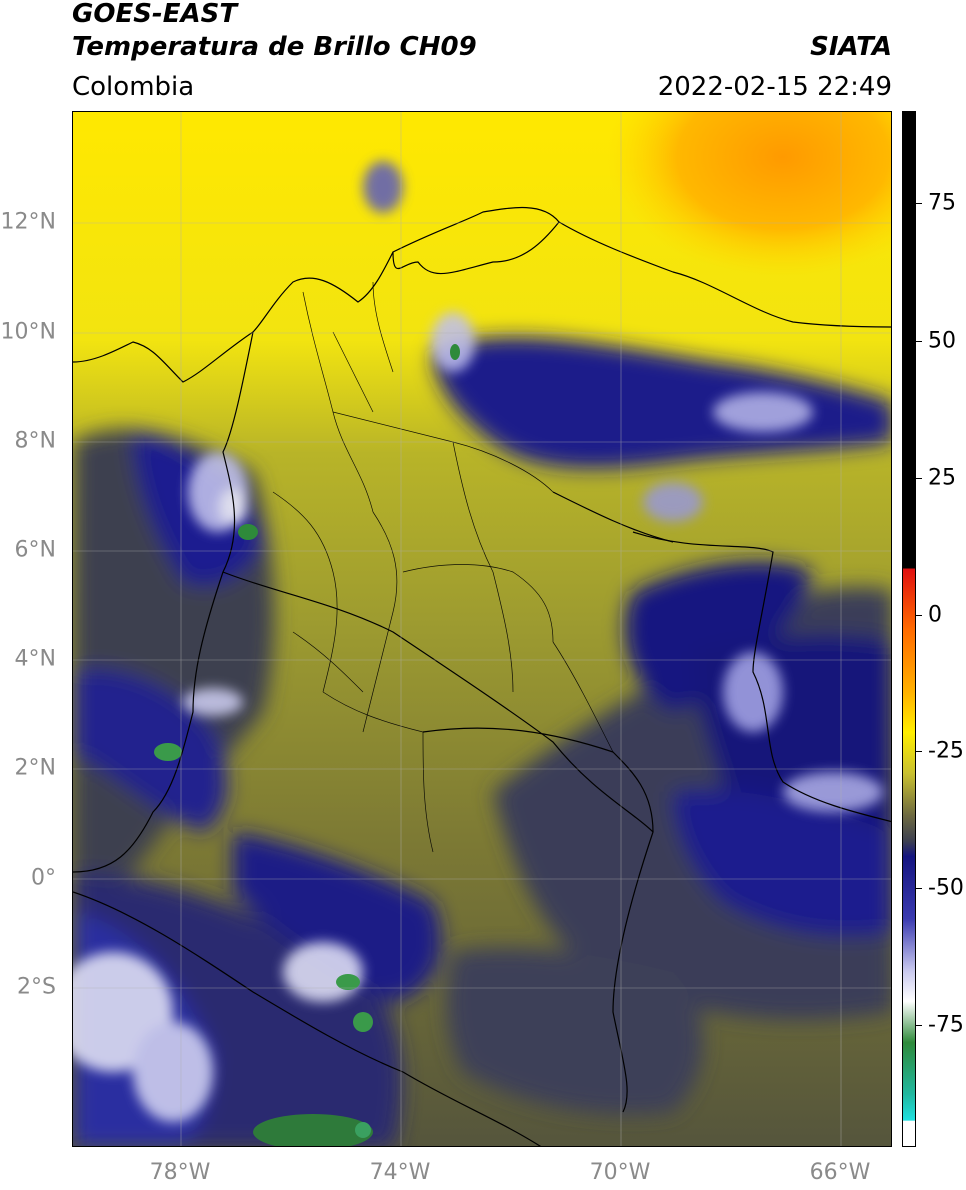  What do you see at coordinates (400, 1172) in the screenshot?
I see `lon-label-74w: 74°W` at bounding box center [400, 1172].